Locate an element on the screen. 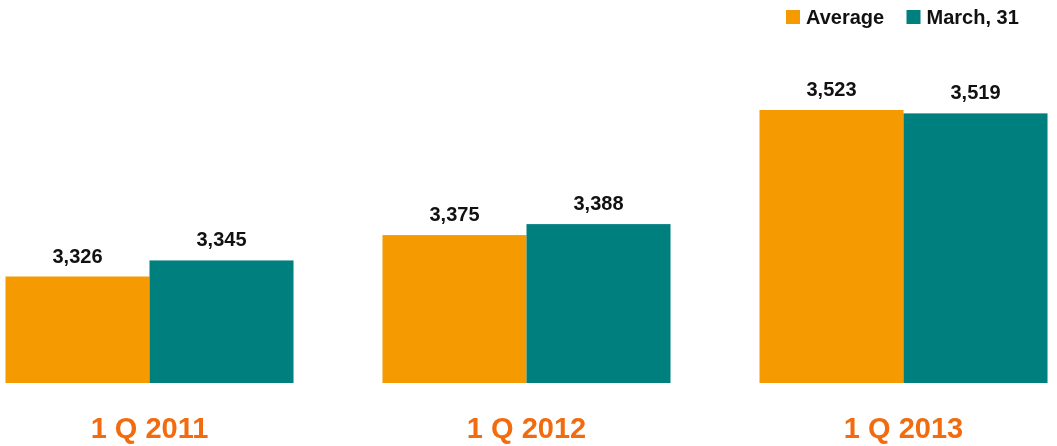 Image resolution: width=1057 pixels, height=446 pixels. data-label: 3,388 is located at coordinates (598, 203).